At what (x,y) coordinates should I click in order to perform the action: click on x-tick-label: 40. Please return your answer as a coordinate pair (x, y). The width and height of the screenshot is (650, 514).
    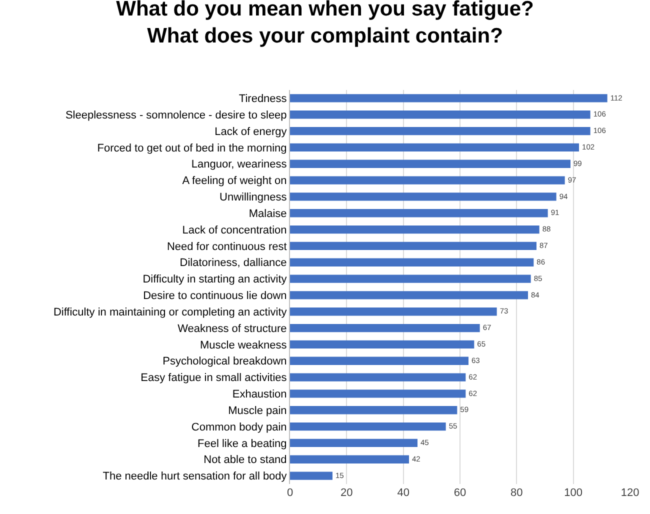
    Looking at the image, I should click on (403, 493).